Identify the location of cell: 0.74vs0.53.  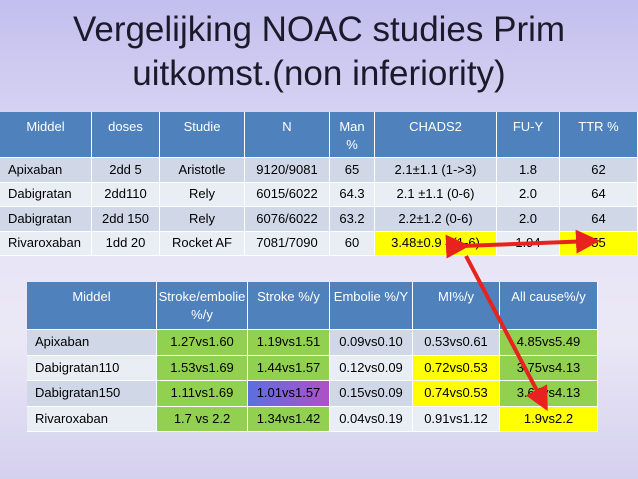
(456, 394).